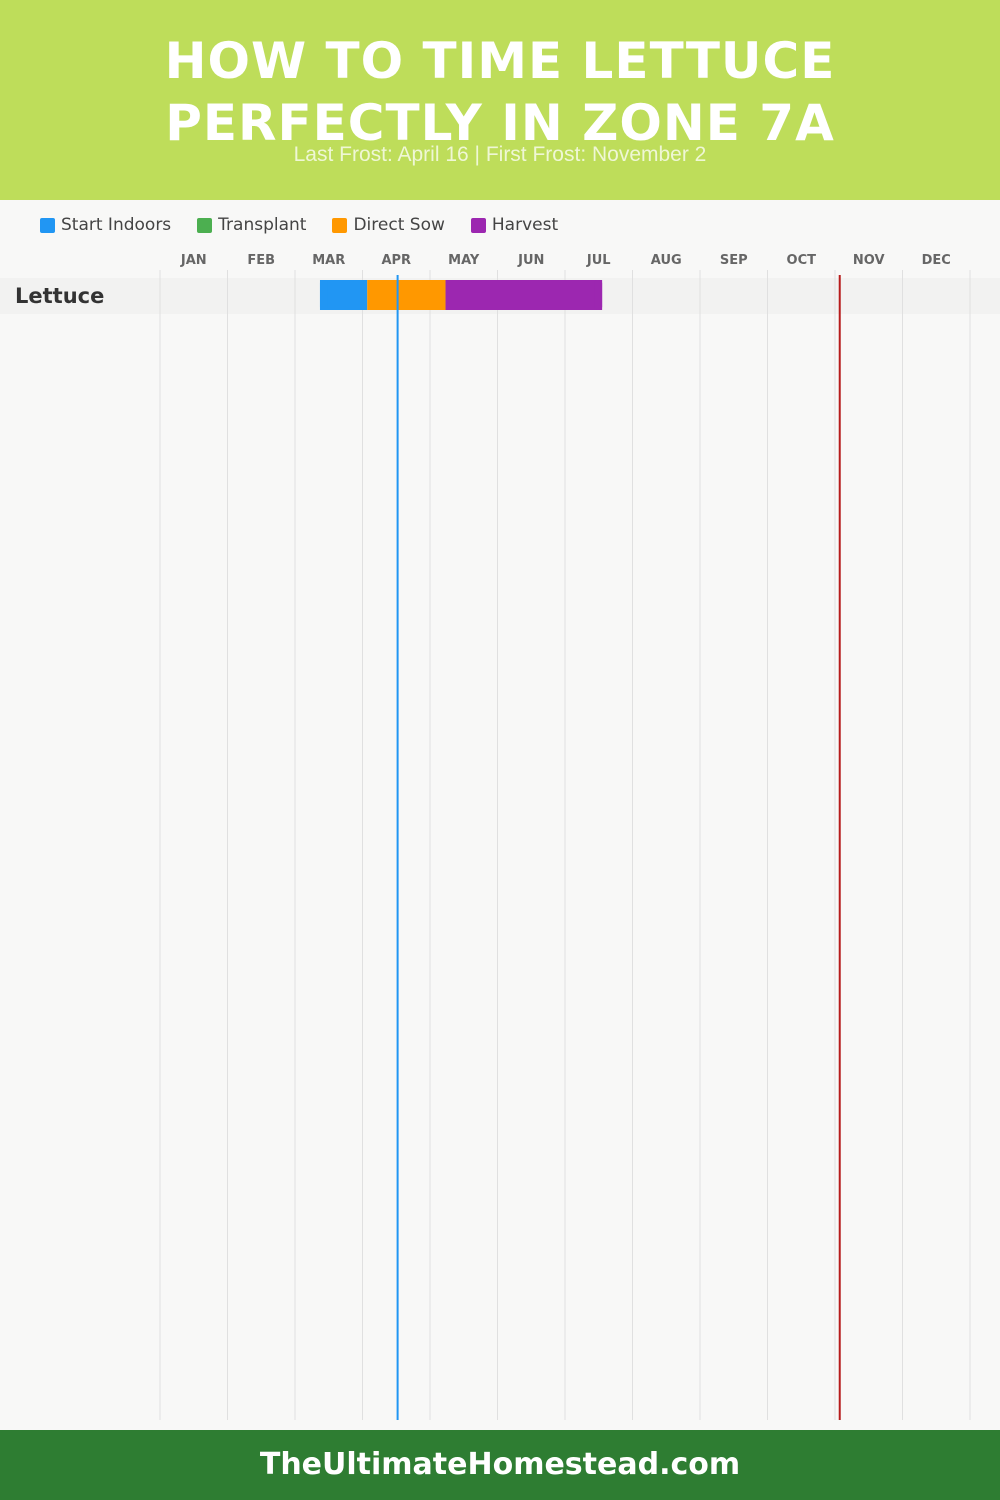  What do you see at coordinates (262, 225) in the screenshot?
I see `legend-label: Transplant` at bounding box center [262, 225].